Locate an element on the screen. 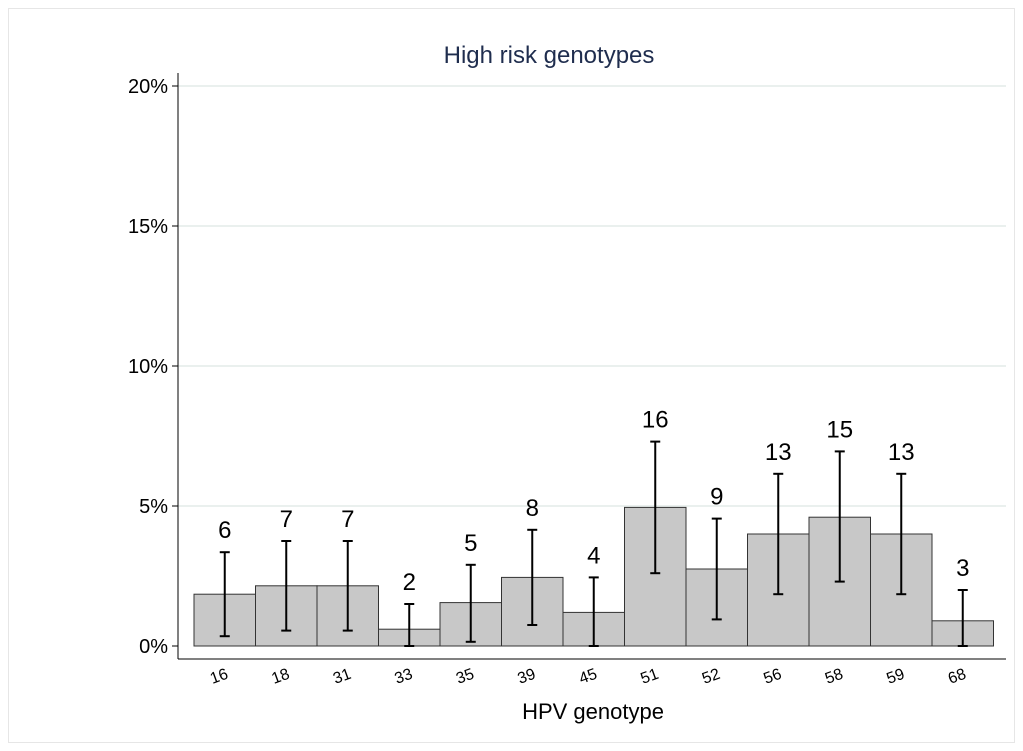  x-tick-label: 18 is located at coordinates (280, 677).